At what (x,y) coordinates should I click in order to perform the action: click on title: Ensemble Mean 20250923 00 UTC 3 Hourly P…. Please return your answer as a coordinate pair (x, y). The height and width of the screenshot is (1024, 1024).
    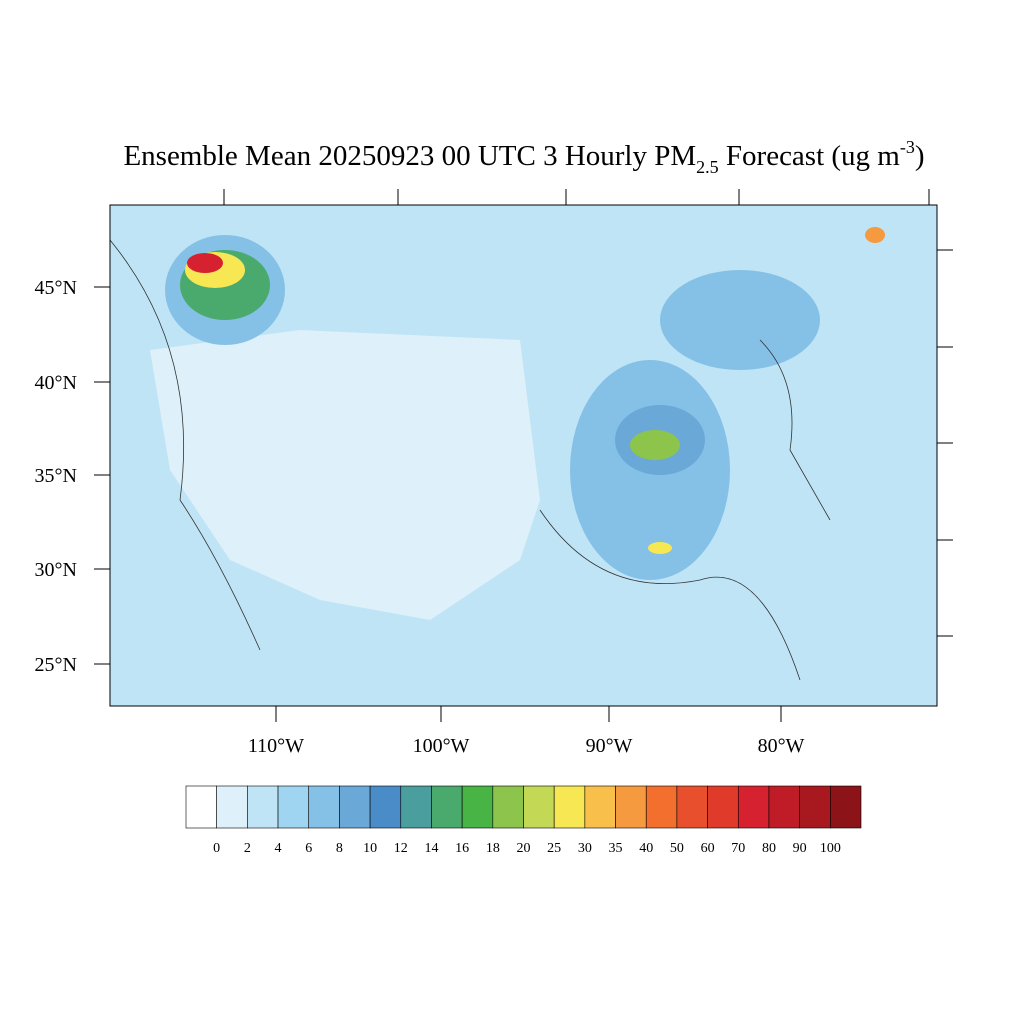
    Looking at the image, I should click on (523, 157).